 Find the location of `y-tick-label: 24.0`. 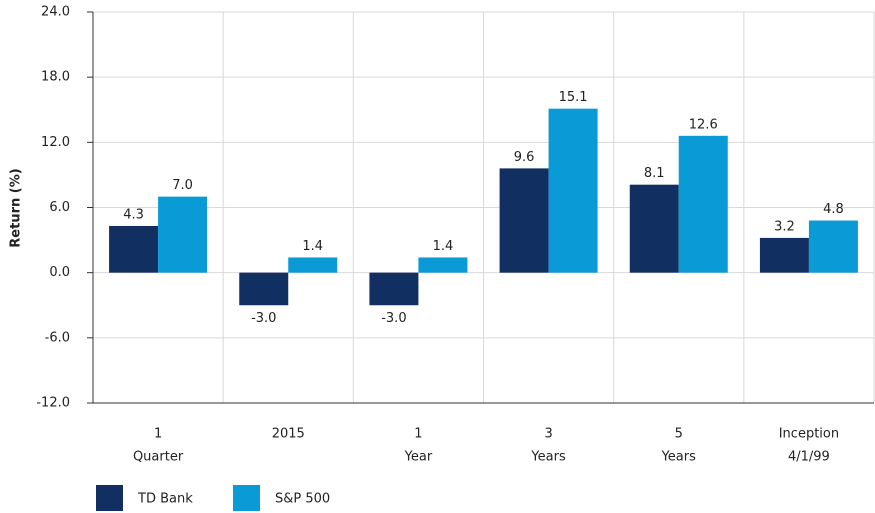

y-tick-label: 24.0 is located at coordinates (55, 12).